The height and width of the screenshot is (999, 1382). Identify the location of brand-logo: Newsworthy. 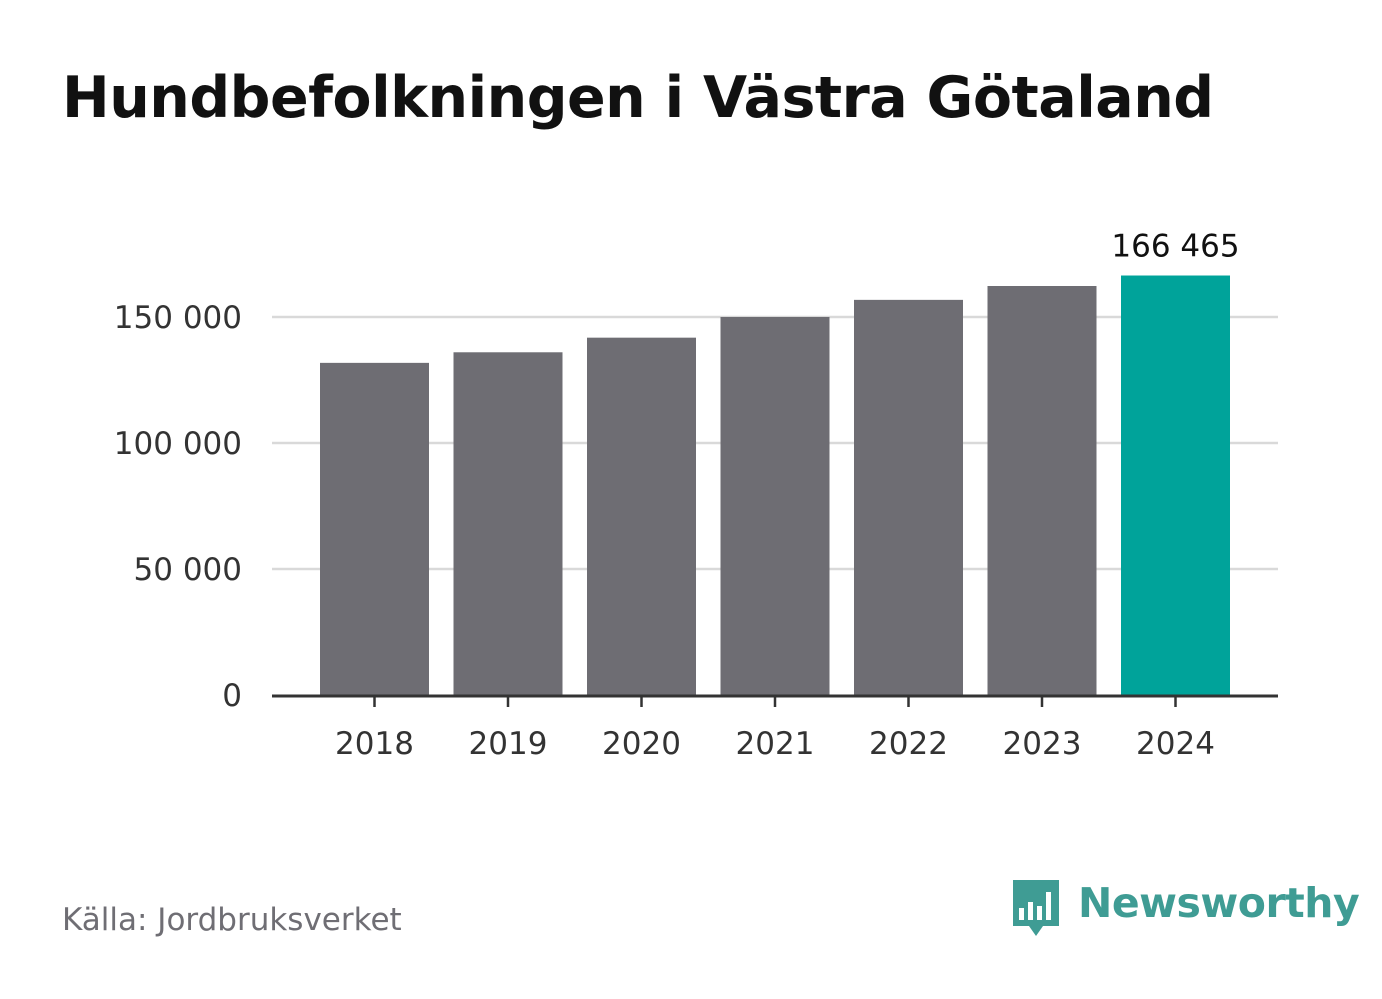
(1185, 910).